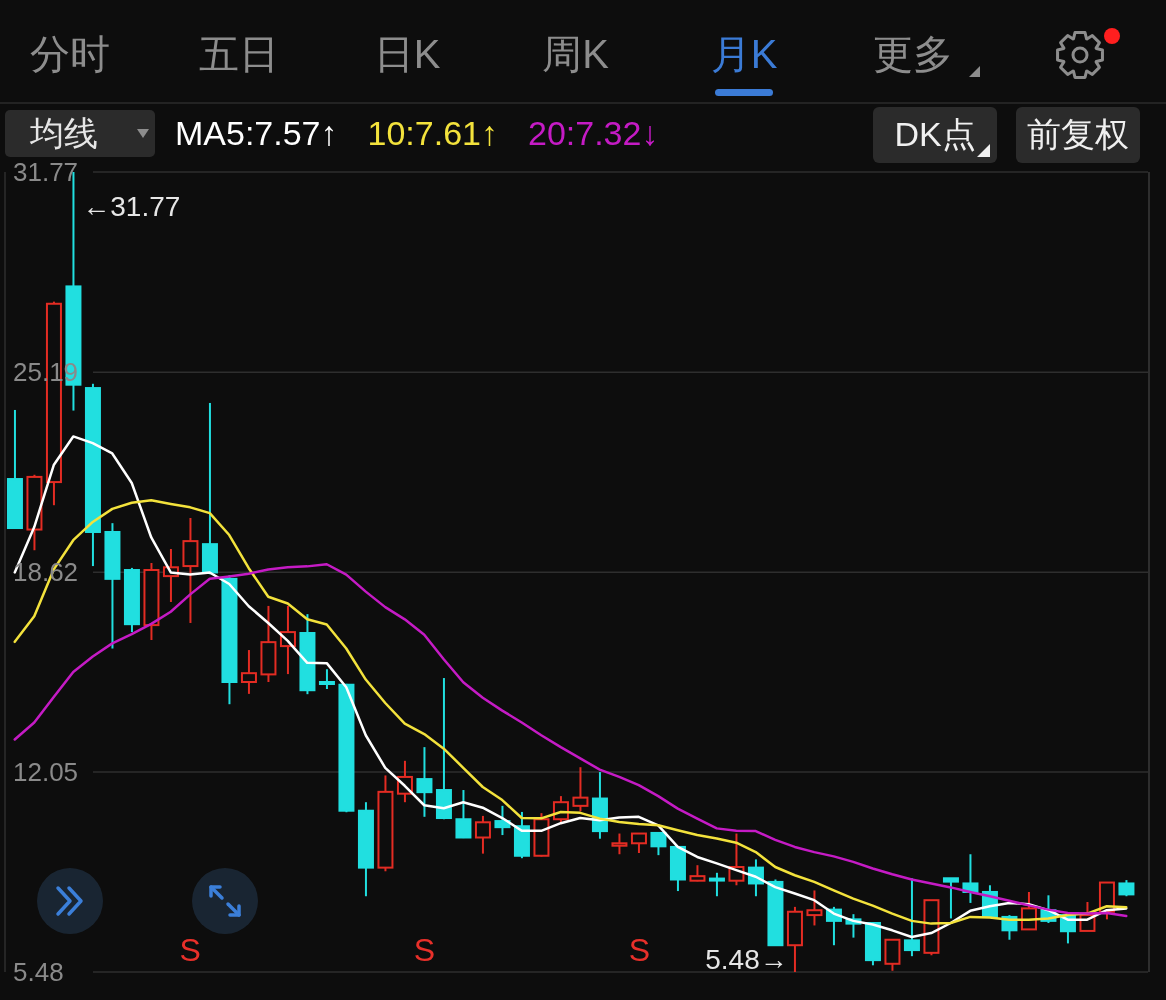 Image resolution: width=1166 pixels, height=1000 pixels. Describe the element at coordinates (746, 959) in the screenshot. I see `annotation: 5.48→` at that location.